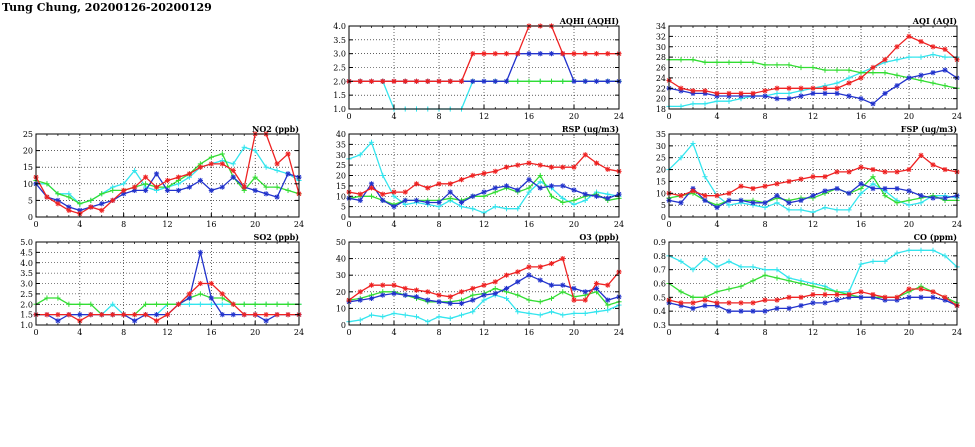 This screenshot has width=975, height=447. I want to click on y-tick-label: 20, so click(28, 151).